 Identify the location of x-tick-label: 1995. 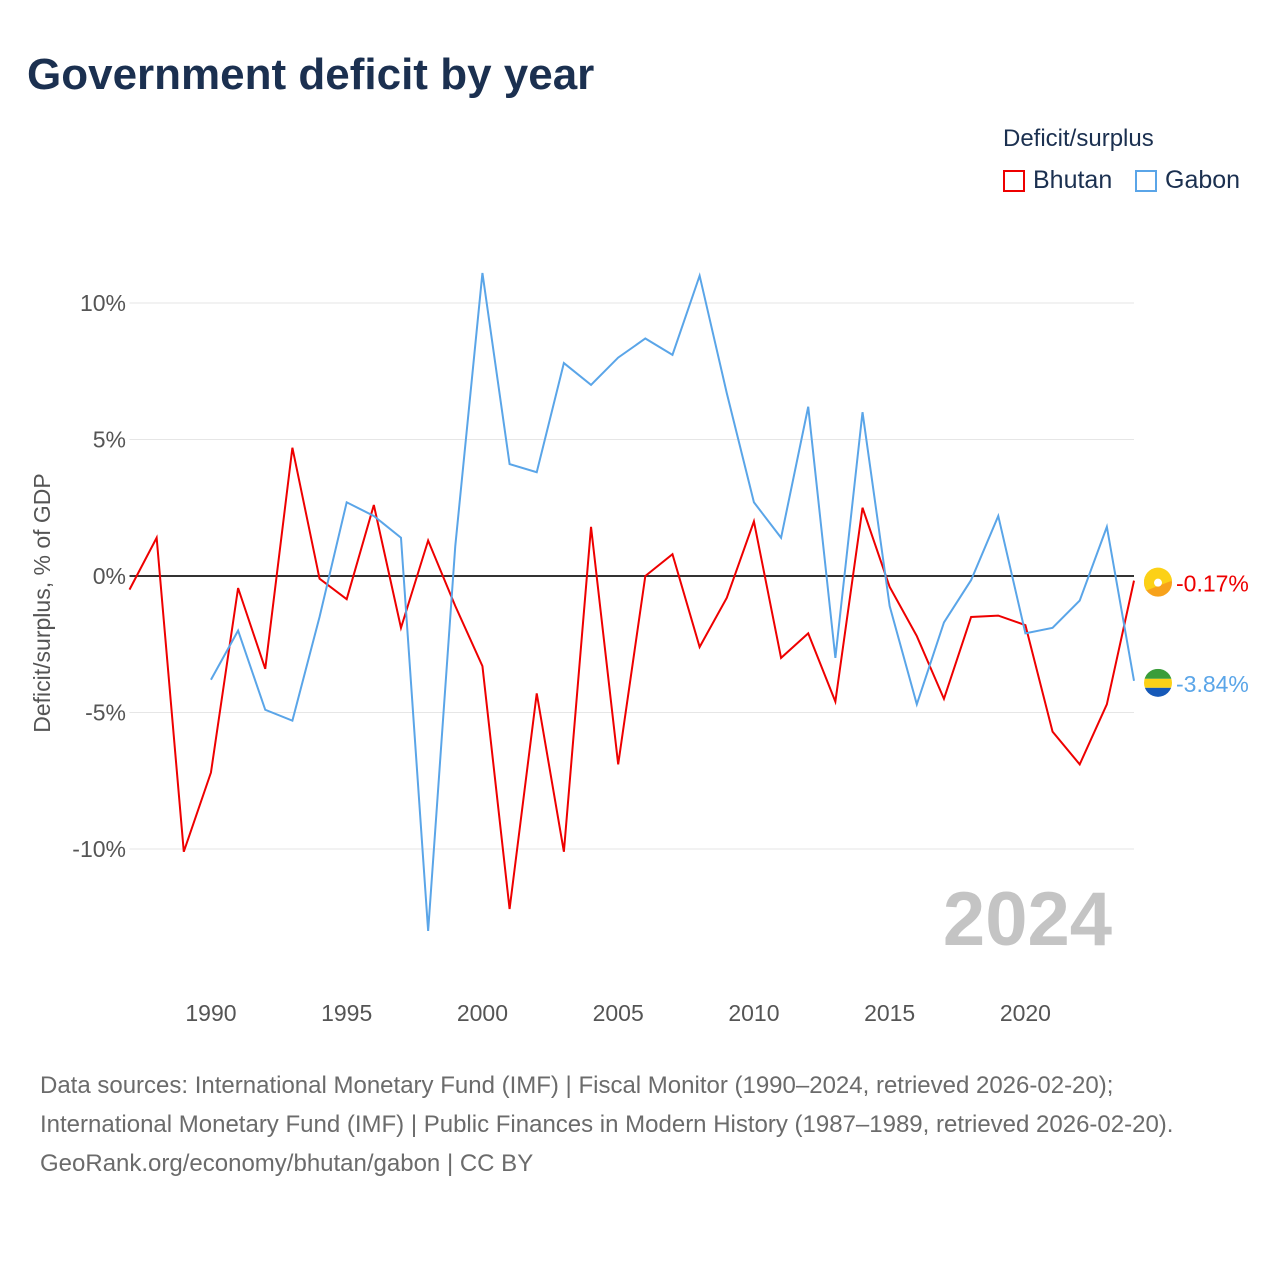
(346, 1013).